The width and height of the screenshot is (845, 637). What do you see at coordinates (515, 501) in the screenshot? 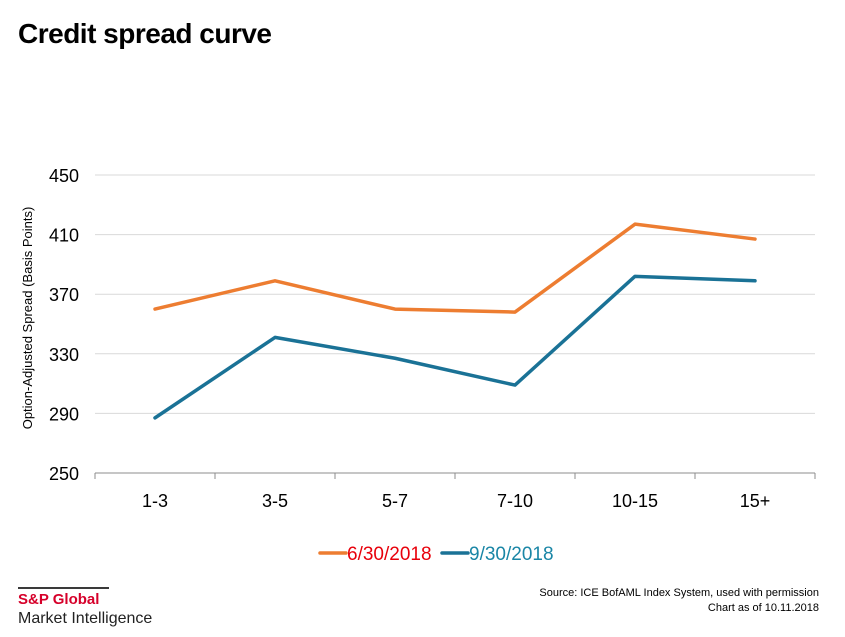
I see `x-tick-label: 7-10` at bounding box center [515, 501].